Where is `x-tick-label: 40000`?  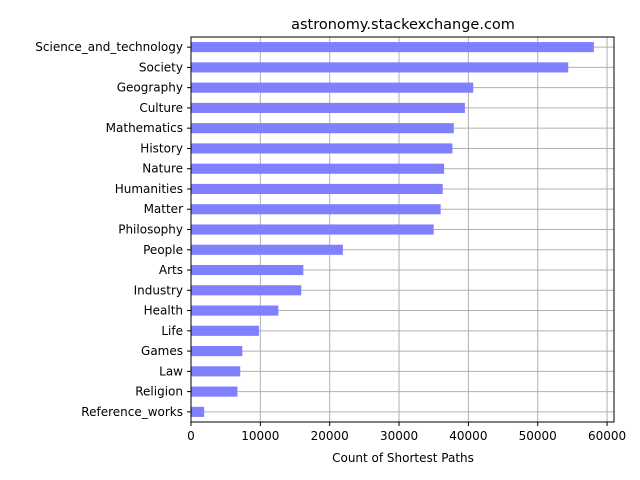 x-tick-label: 40000 is located at coordinates (468, 436).